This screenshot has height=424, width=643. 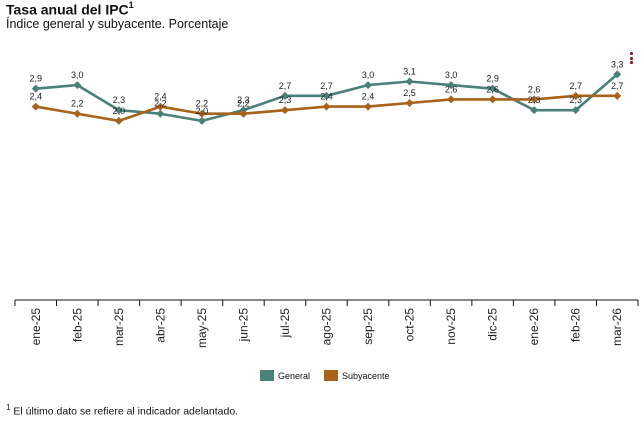 I want to click on data-label-subyacente: 2,3, so click(x=285, y=100).